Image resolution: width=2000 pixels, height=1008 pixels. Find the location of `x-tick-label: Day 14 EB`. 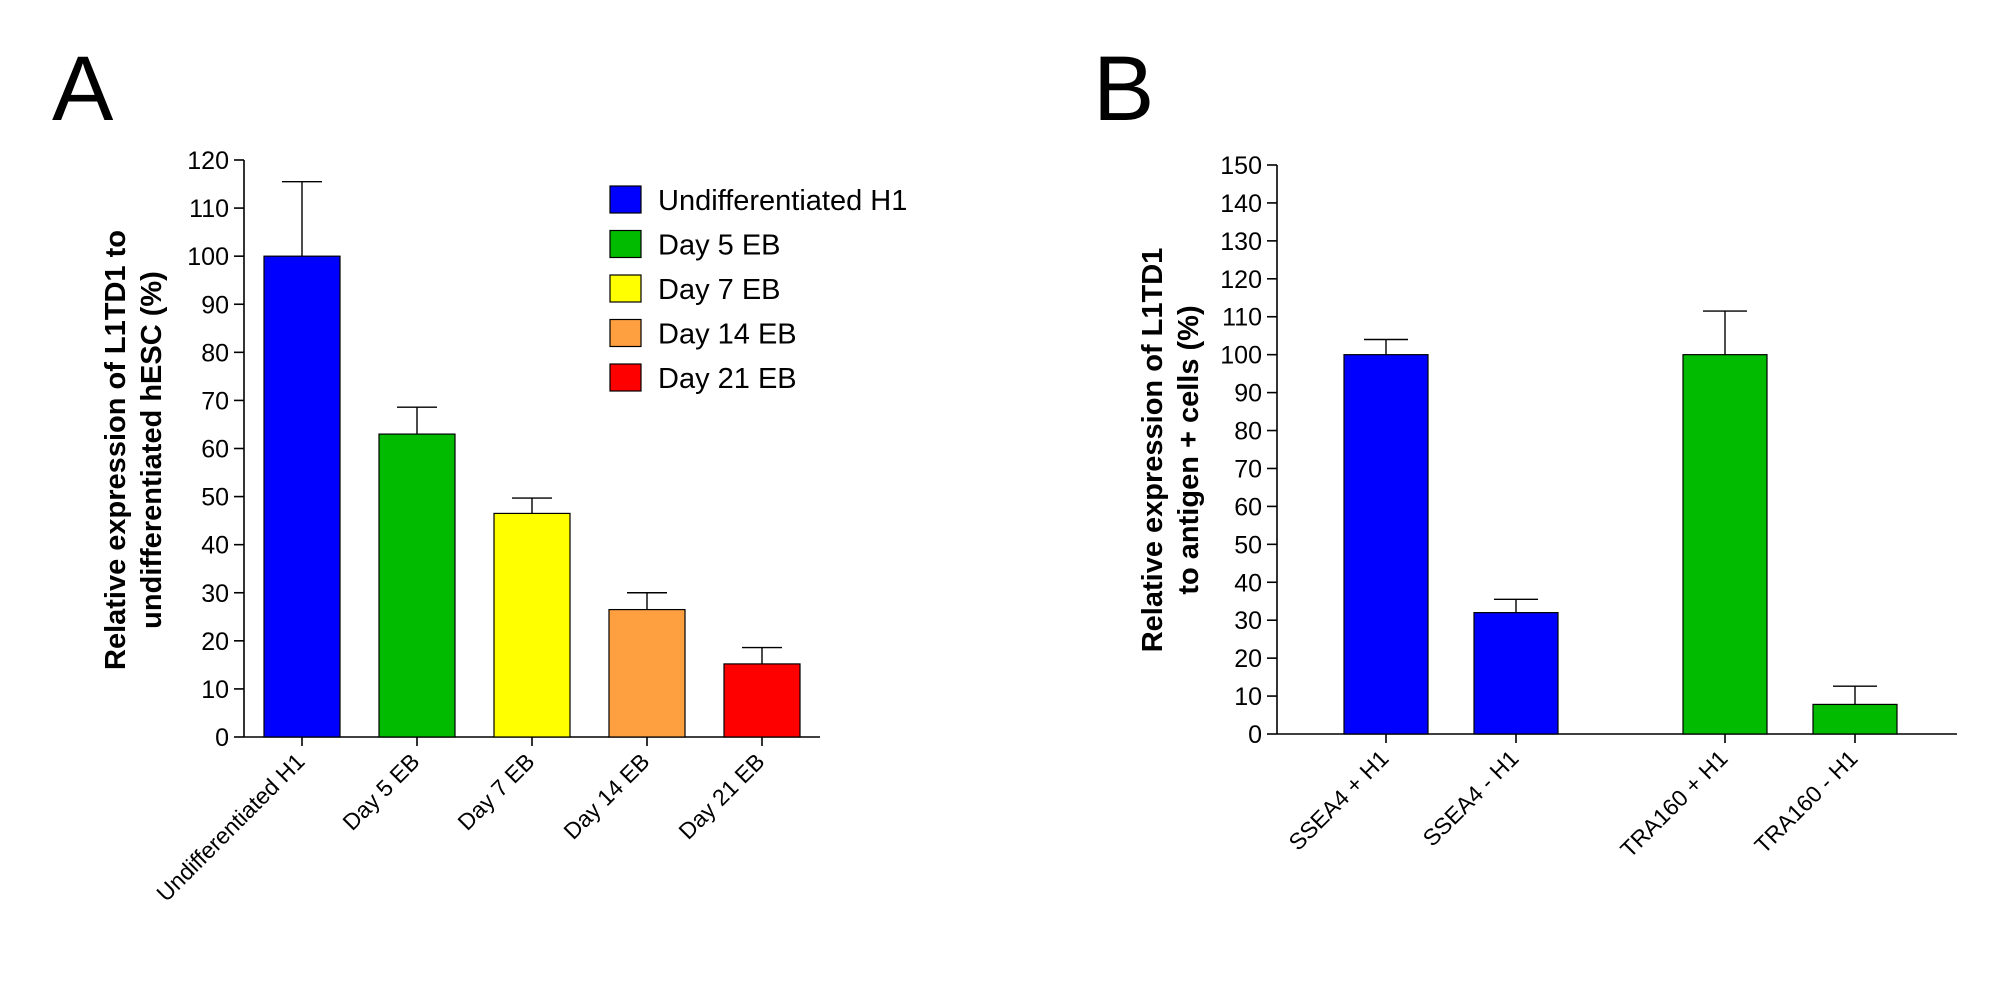

x-tick-label: Day 14 EB is located at coordinates (606, 796).